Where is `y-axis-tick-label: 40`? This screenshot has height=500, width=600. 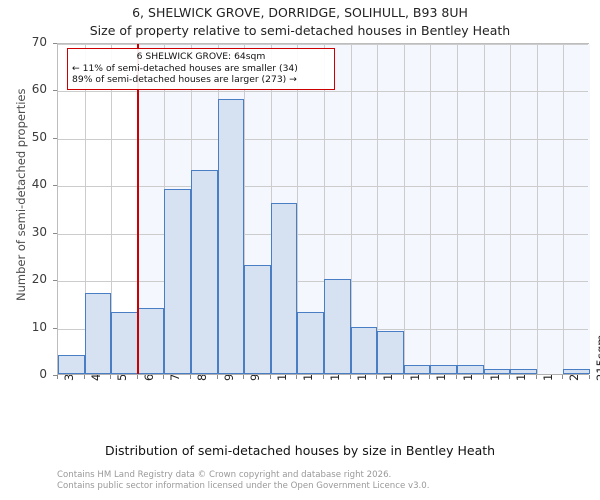
y-axis-tick-label: 40 is located at coordinates (39, 184).